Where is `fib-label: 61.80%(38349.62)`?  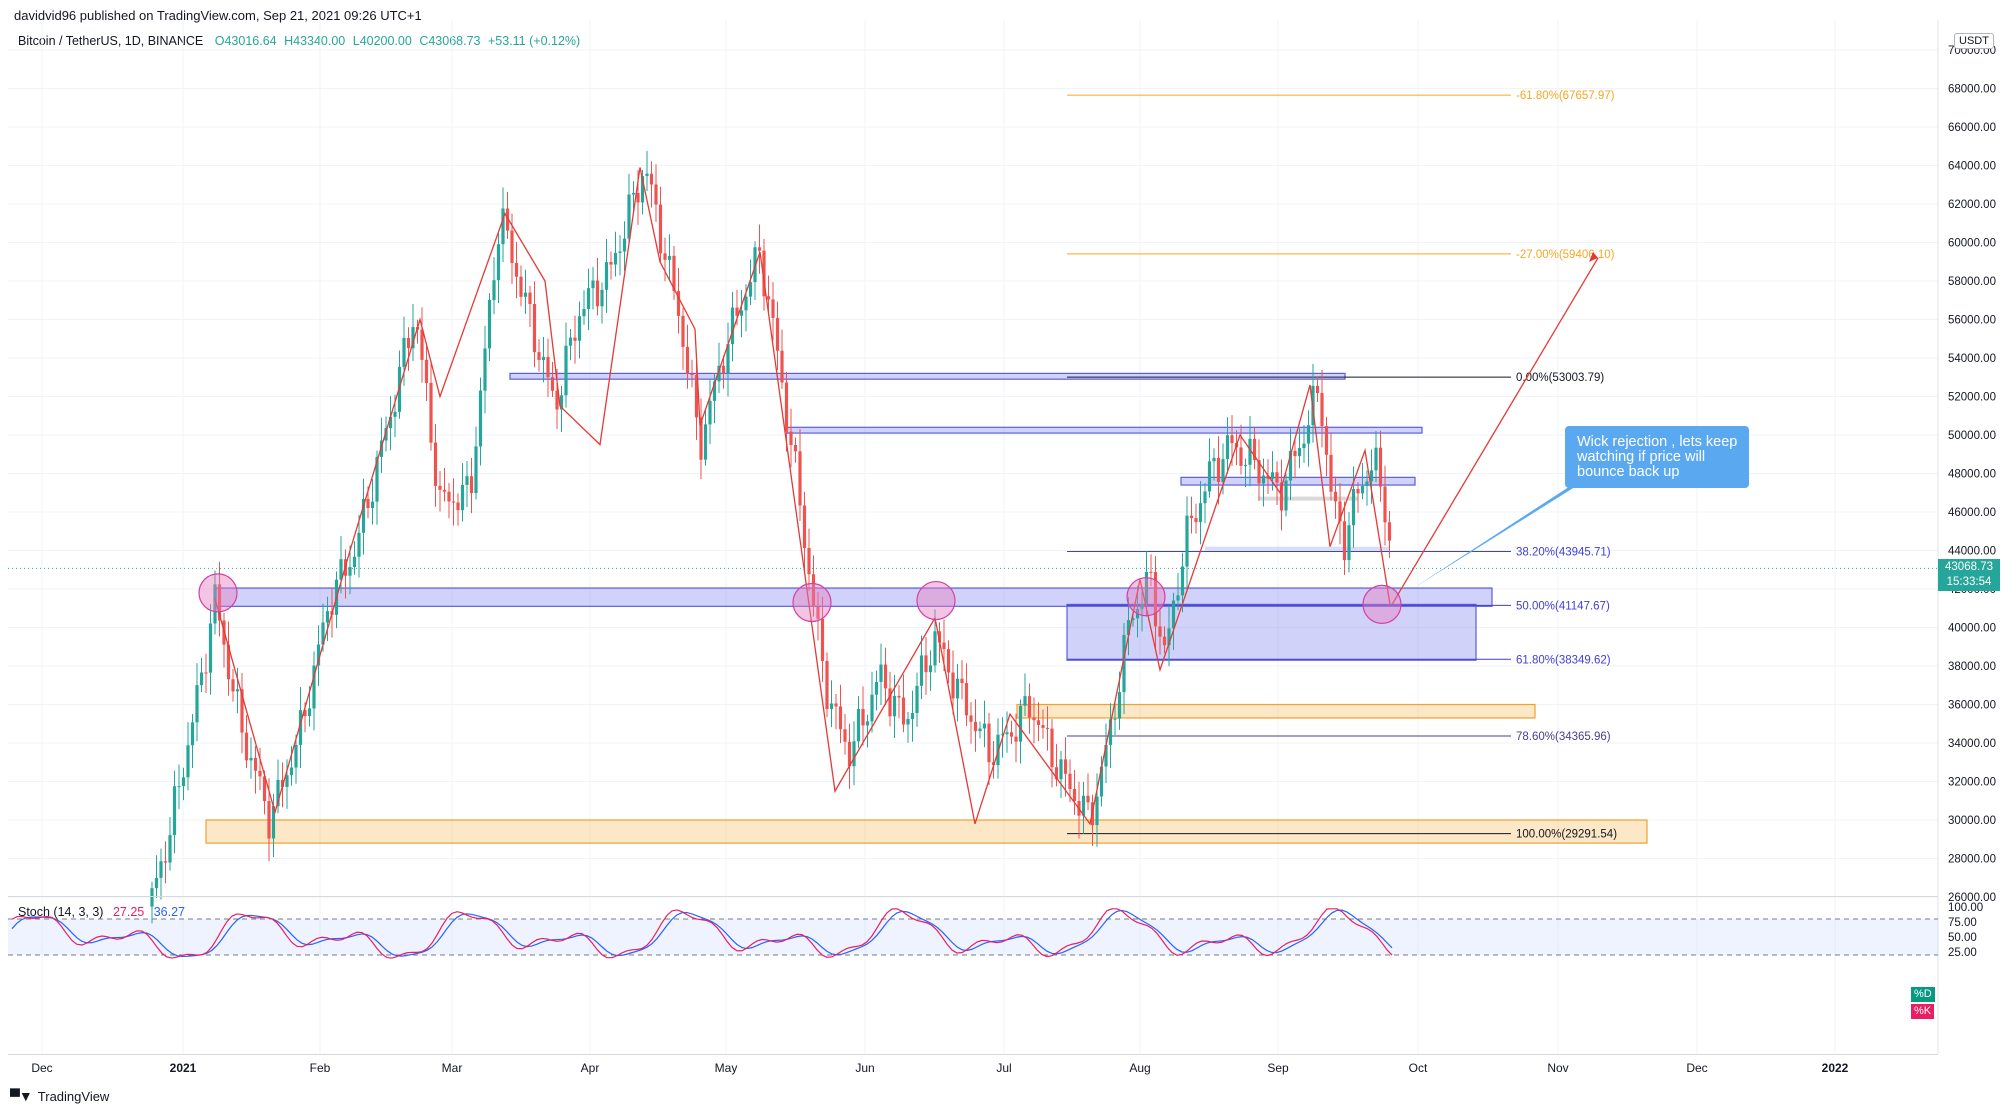 fib-label: 61.80%(38349.62) is located at coordinates (1563, 660).